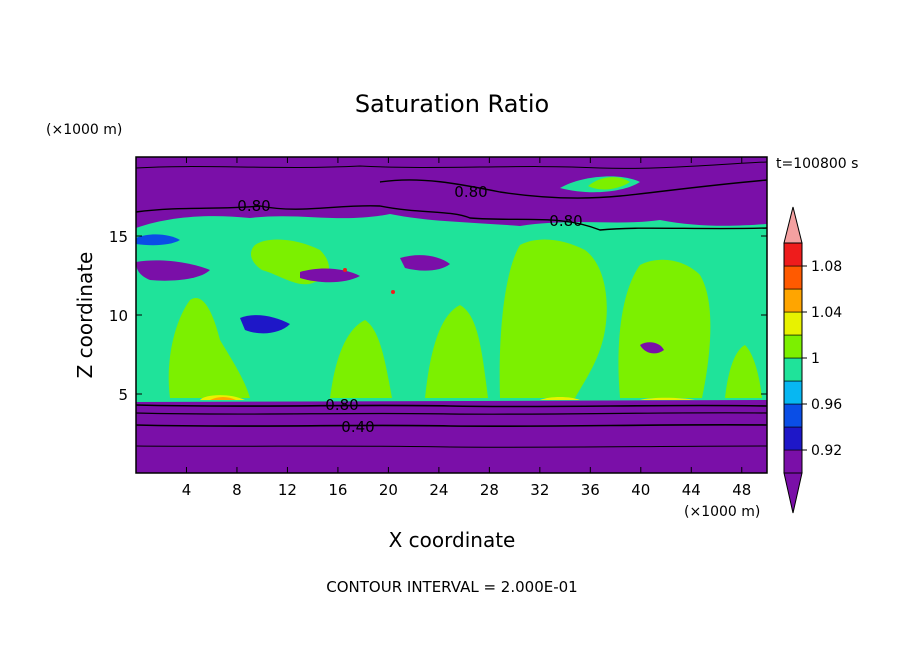 This screenshot has height=654, width=904. I want to click on x-tick-label: 16, so click(337, 490).